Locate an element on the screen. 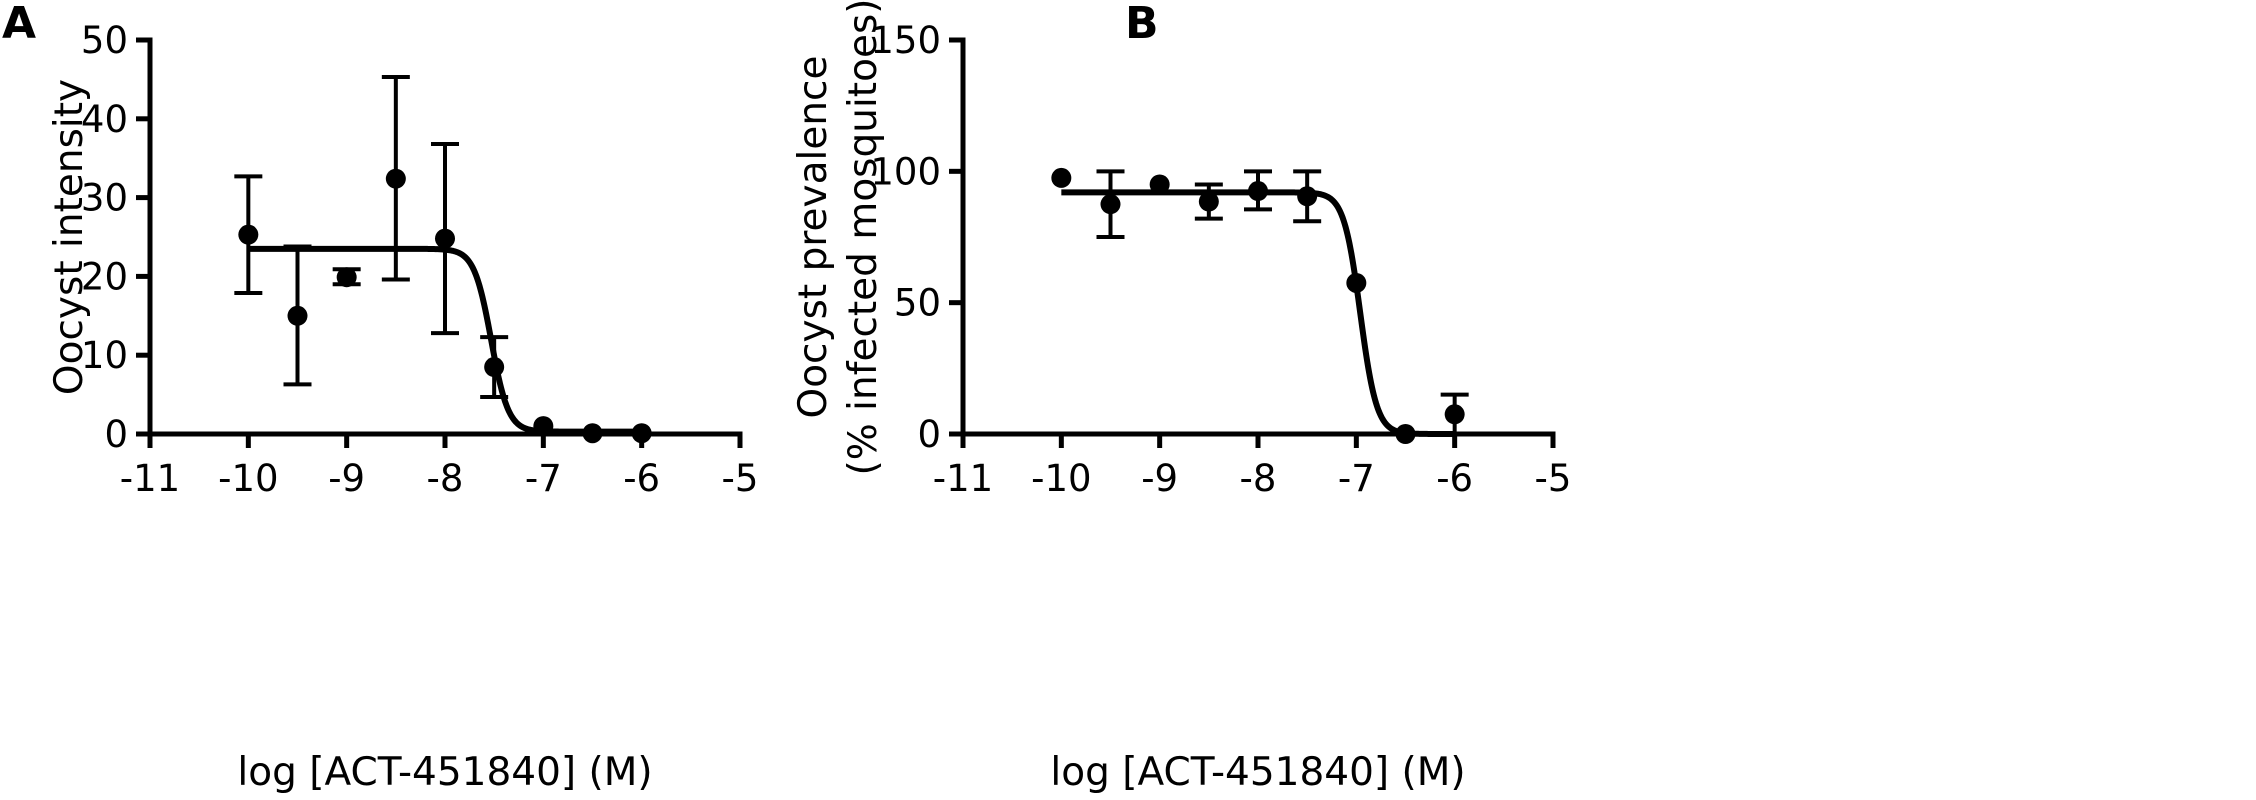 This screenshot has width=2256, height=800. panel-a-y-tick-label: 30 is located at coordinates (104, 198).